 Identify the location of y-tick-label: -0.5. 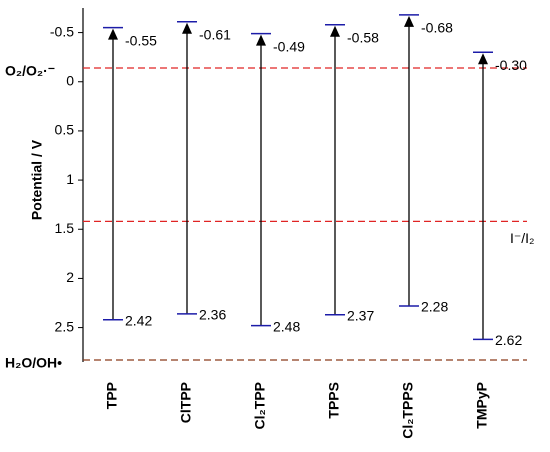
(62, 31).